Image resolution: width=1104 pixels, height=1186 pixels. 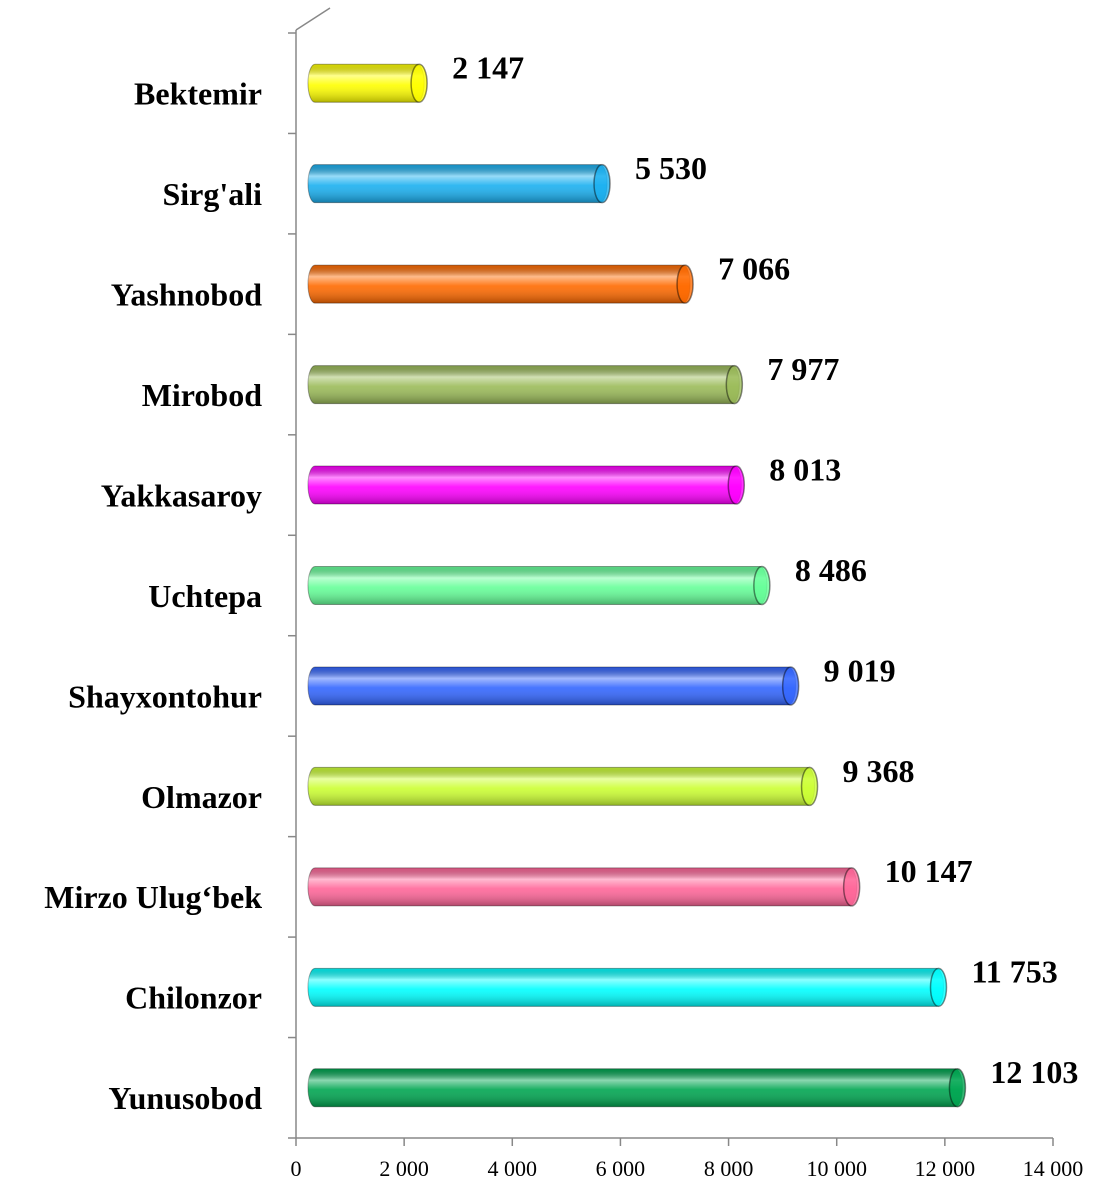 I want to click on value-label: 9 019, so click(x=860, y=670).